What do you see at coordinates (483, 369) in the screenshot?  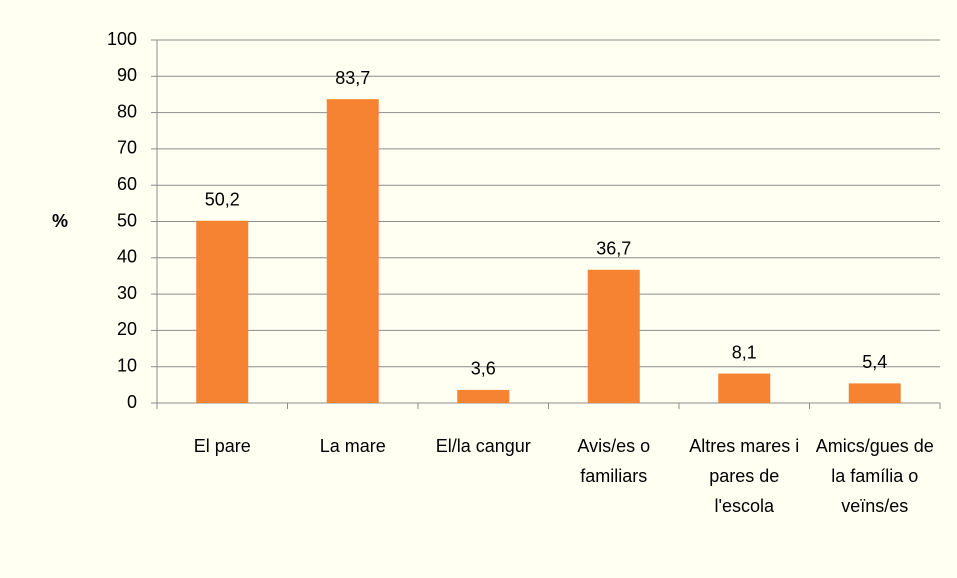 I see `data-label: 3,6` at bounding box center [483, 369].